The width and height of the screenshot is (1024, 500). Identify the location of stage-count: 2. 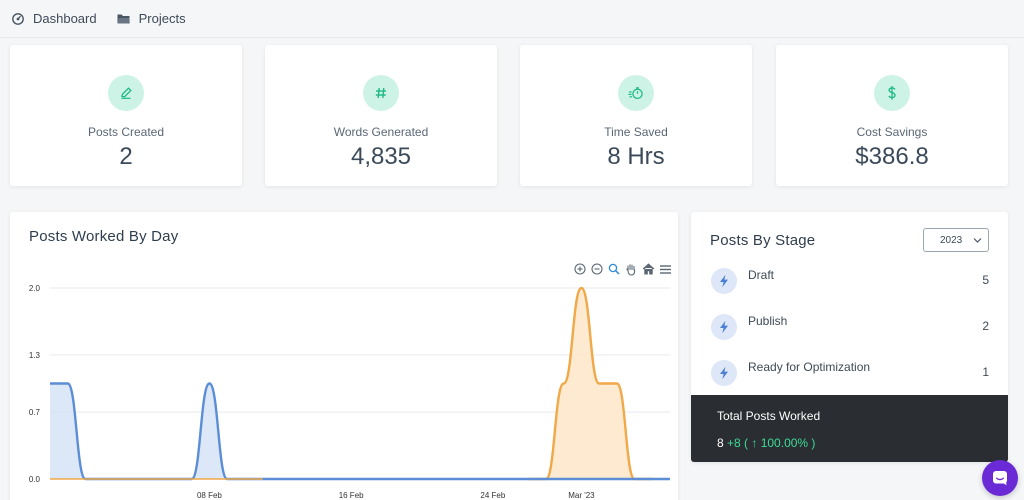
(985, 326).